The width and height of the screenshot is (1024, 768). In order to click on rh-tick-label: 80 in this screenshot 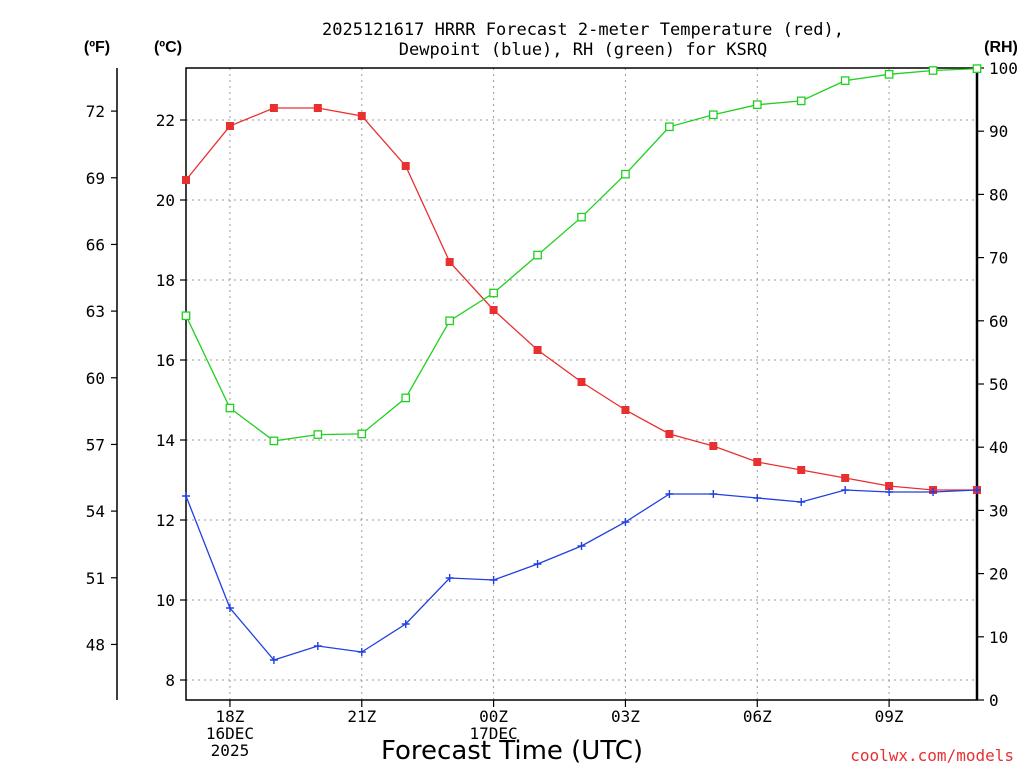, I will do `click(998, 194)`.